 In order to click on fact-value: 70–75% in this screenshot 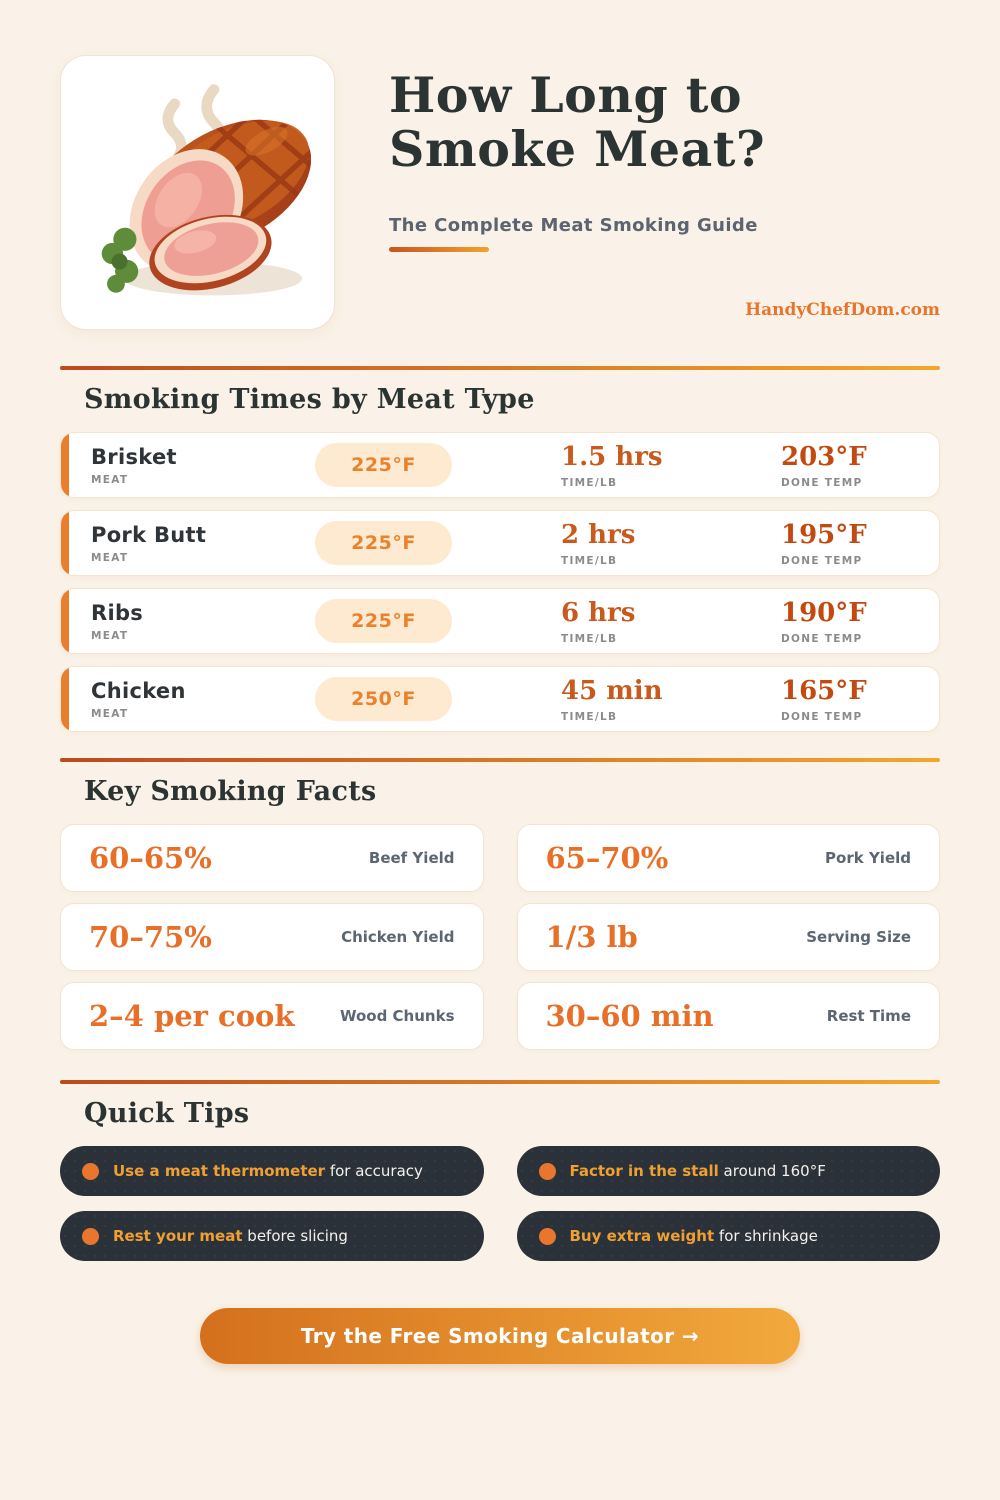, I will do `click(150, 937)`.